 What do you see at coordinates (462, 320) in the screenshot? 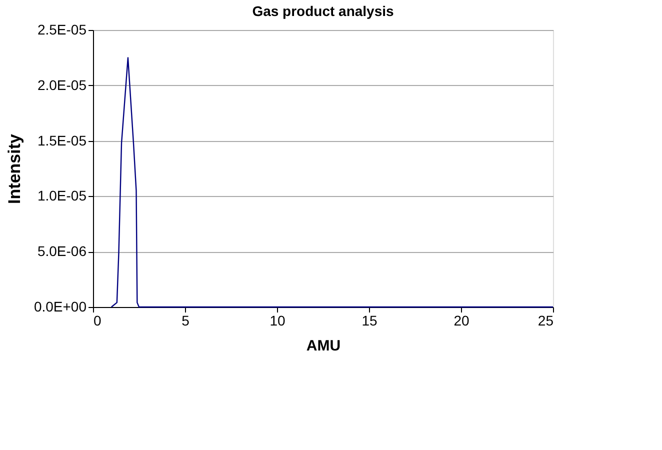
I see `x-tick-label: 20` at bounding box center [462, 320].